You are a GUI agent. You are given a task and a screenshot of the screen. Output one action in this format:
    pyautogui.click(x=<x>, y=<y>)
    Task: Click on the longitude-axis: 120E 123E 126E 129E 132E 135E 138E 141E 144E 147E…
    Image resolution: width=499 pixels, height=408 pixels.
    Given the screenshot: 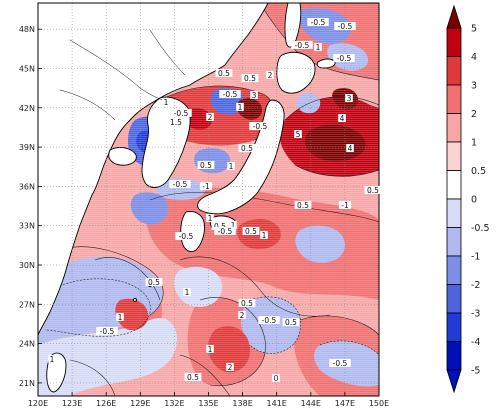 What is the action you would take?
    pyautogui.click(x=208, y=400)
    